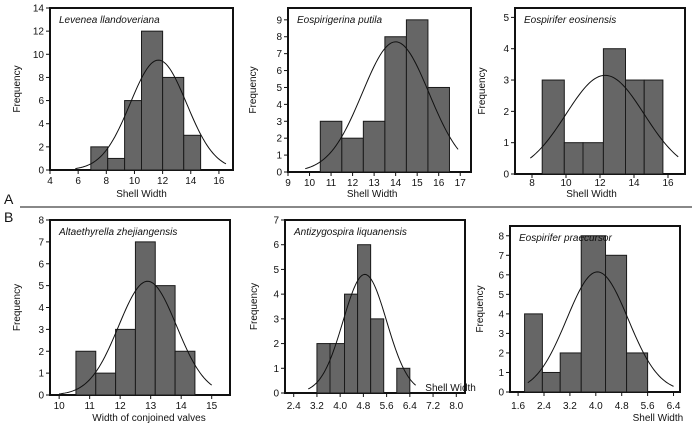 The height and width of the screenshot is (428, 700). I want to click on y-tick-label: 7, so click(276, 221).